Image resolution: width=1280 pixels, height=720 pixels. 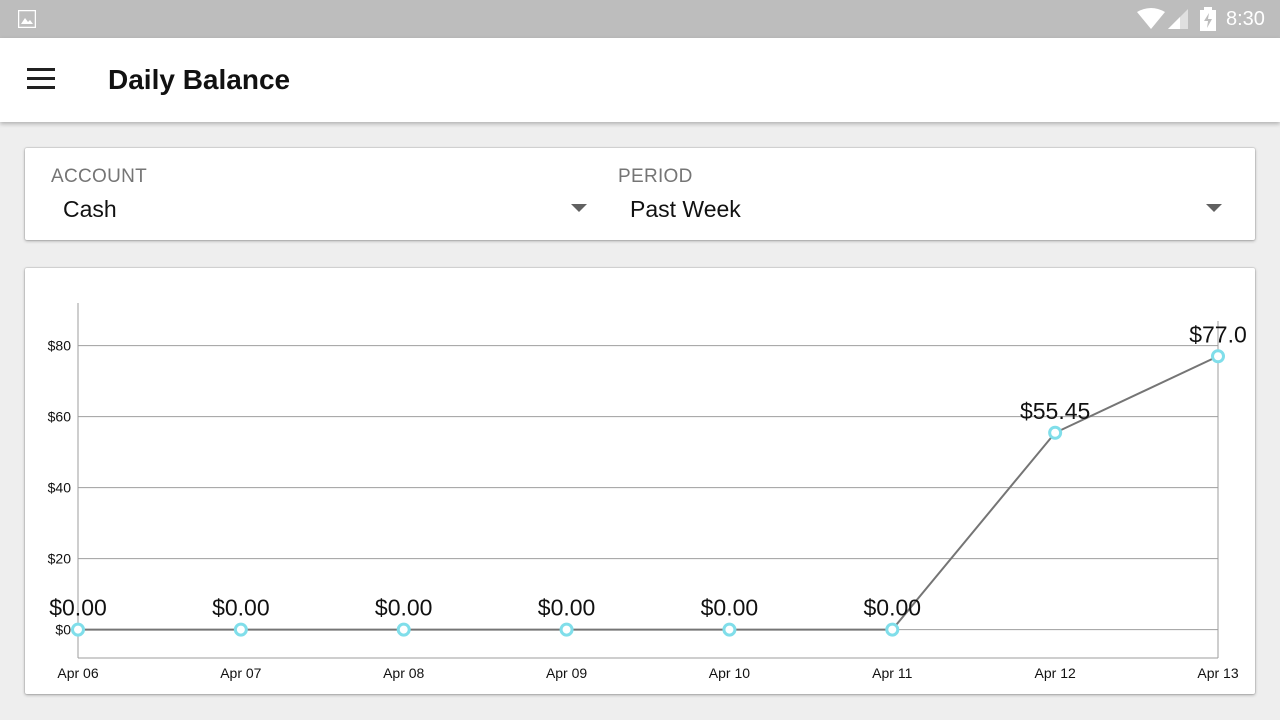 I want to click on x-tick-label: Apr 13, so click(x=1217, y=673).